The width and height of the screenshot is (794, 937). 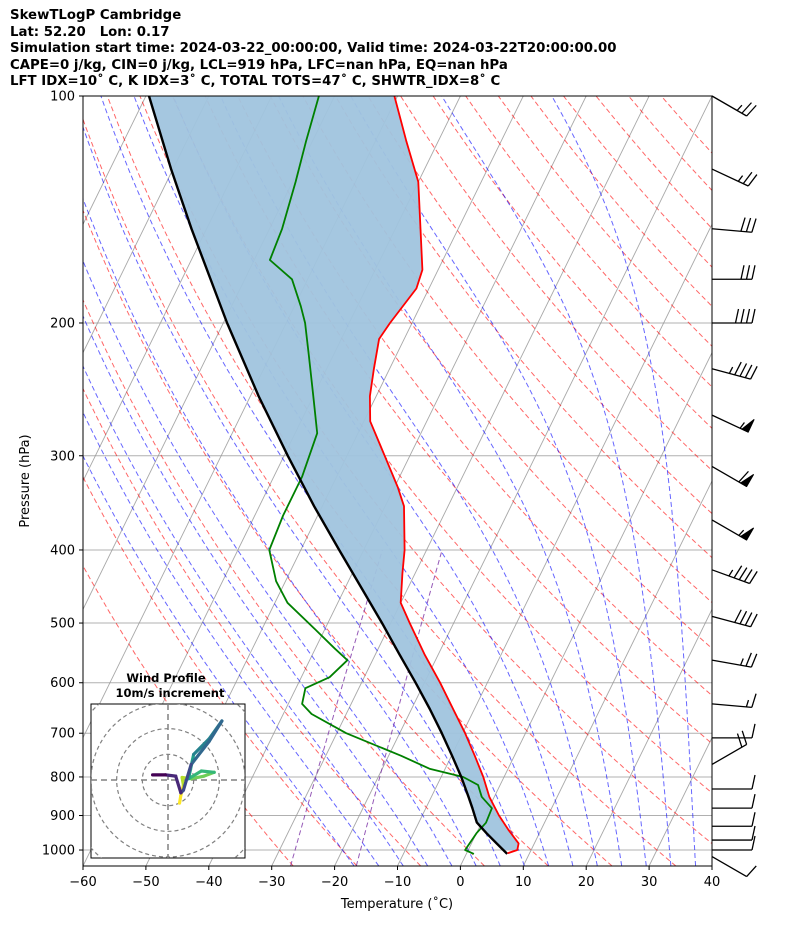 What do you see at coordinates (62, 474) in the screenshot?
I see `y-axis: 100 200 300 400 500 600 700 800 900 1000` at bounding box center [62, 474].